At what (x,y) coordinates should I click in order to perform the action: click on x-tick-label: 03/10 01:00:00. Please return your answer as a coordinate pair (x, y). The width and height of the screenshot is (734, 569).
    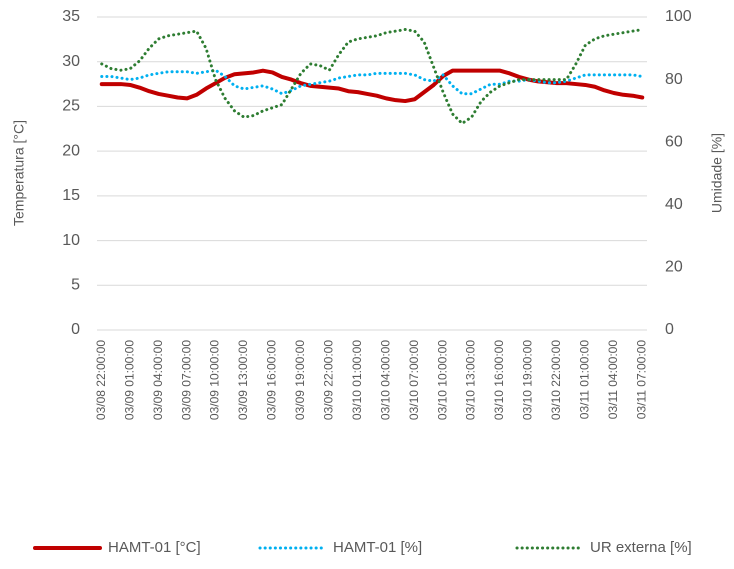
    Looking at the image, I should click on (357, 380).